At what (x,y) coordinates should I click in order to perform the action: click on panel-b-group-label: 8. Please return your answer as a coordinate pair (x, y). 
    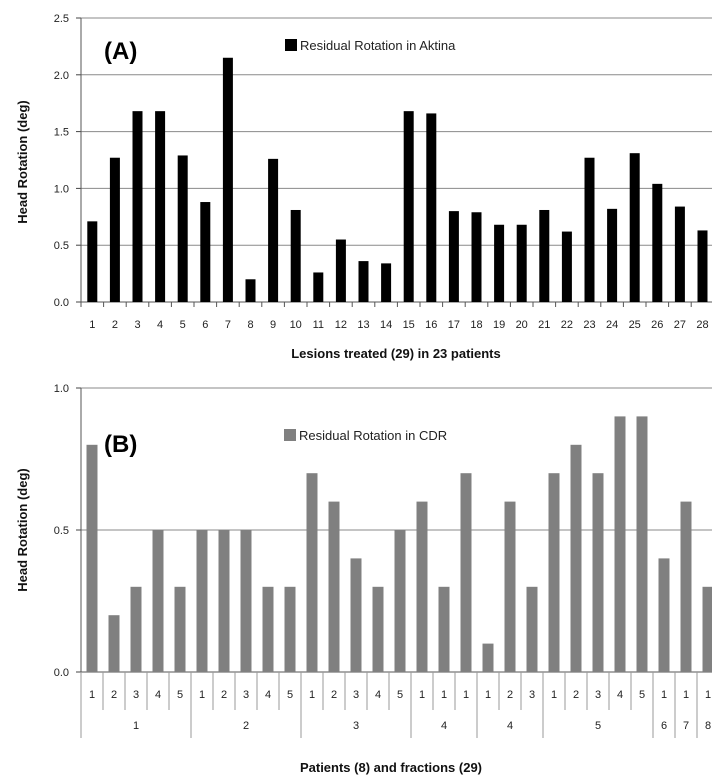
    Looking at the image, I should click on (708, 726).